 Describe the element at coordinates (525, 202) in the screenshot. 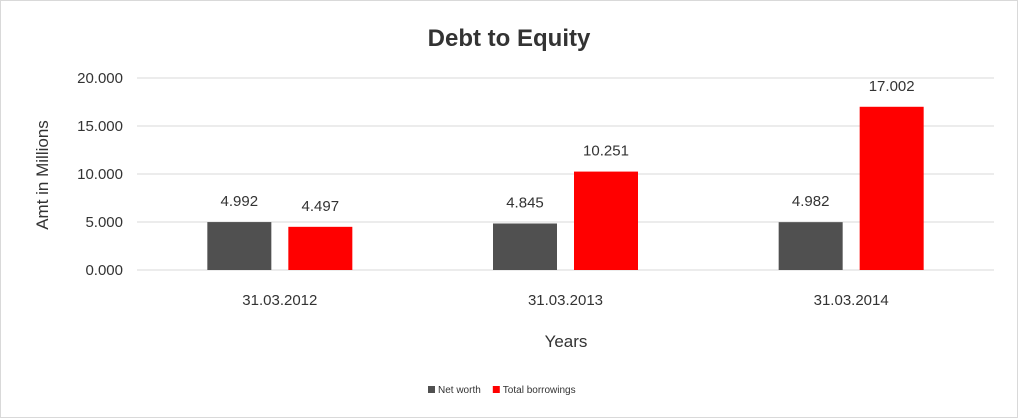

I see `data-label: 4.845` at that location.